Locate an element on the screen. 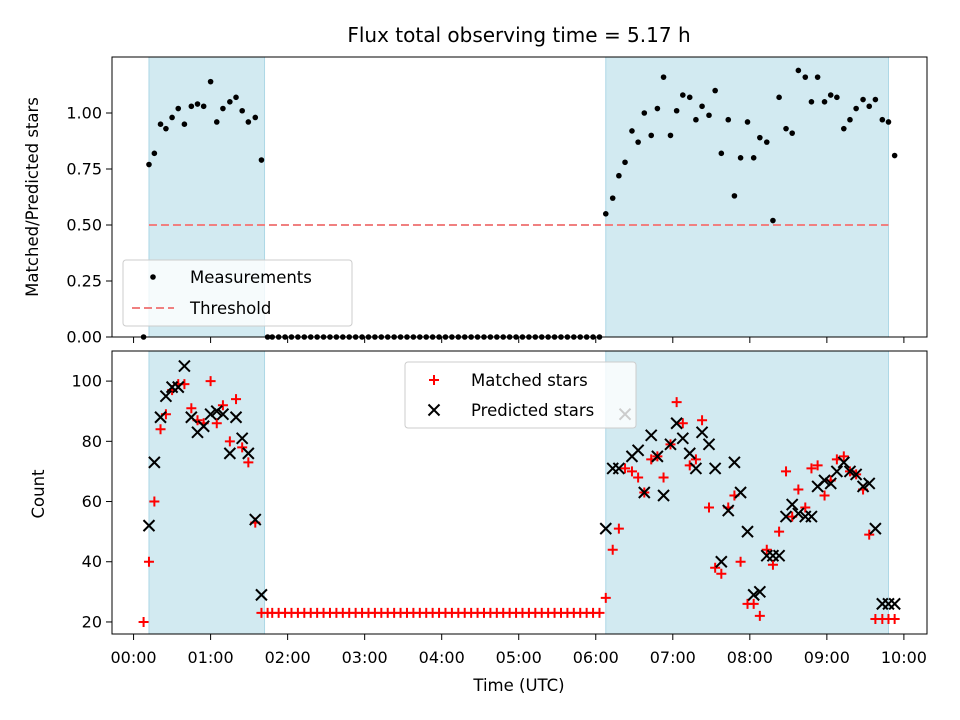 This screenshot has width=960, height=720. x-tick-label: 01:00 is located at coordinates (211, 657).